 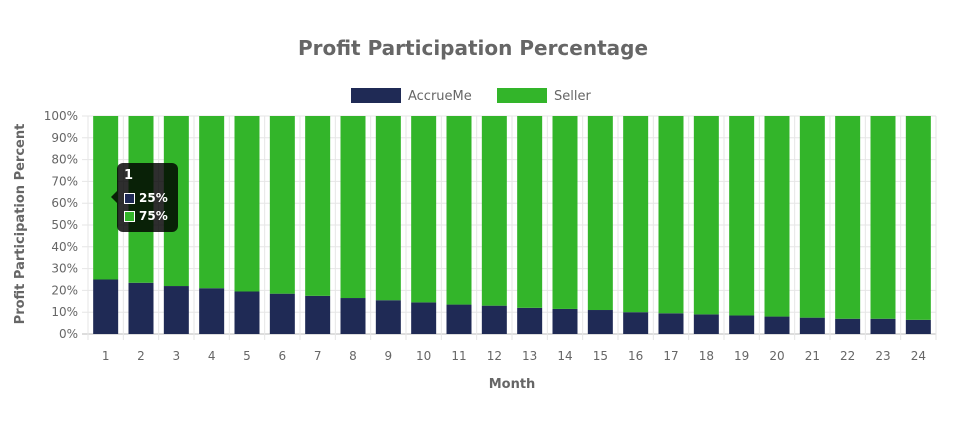 I want to click on x-tick-label: 17, so click(x=670, y=356).